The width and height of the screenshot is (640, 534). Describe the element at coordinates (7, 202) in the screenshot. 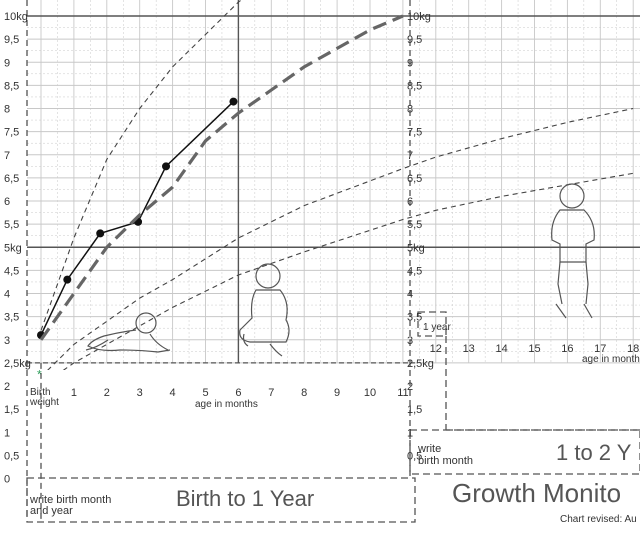

I see `y-tick-label-left: 6` at that location.